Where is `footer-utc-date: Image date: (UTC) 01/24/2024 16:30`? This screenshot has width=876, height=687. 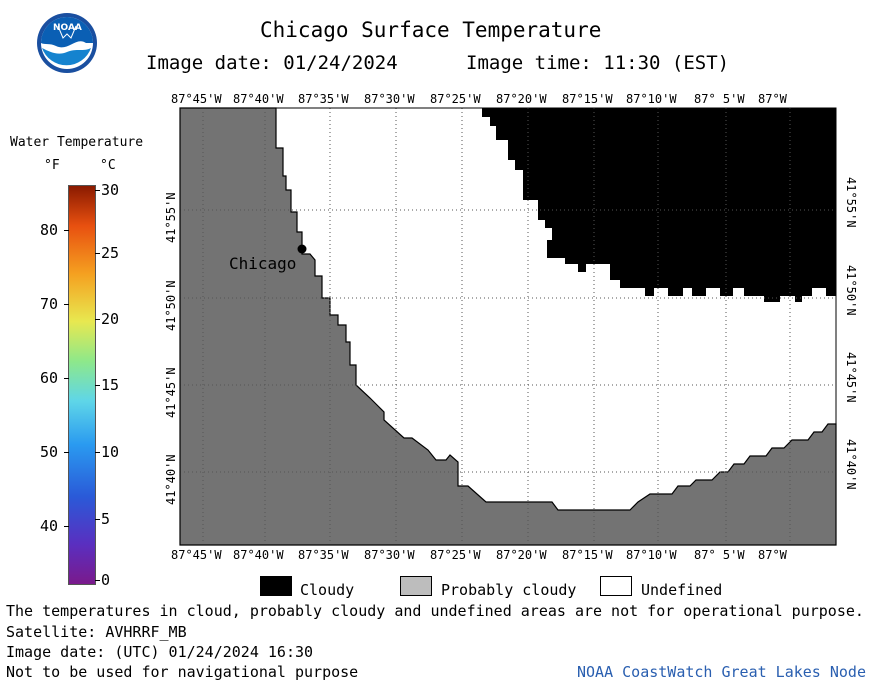 footer-utc-date: Image date: (UTC) 01/24/2024 16:30 is located at coordinates (160, 652).